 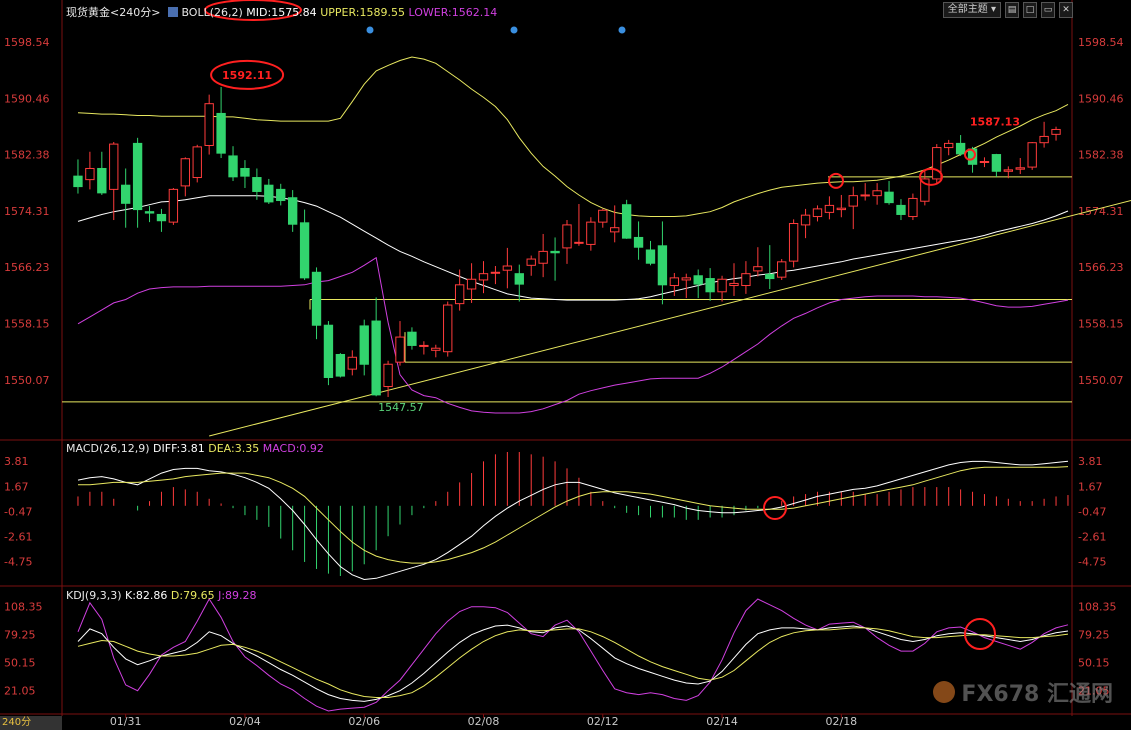 I want to click on theme-dropdown: 全部主题 ▾, so click(x=971, y=10).